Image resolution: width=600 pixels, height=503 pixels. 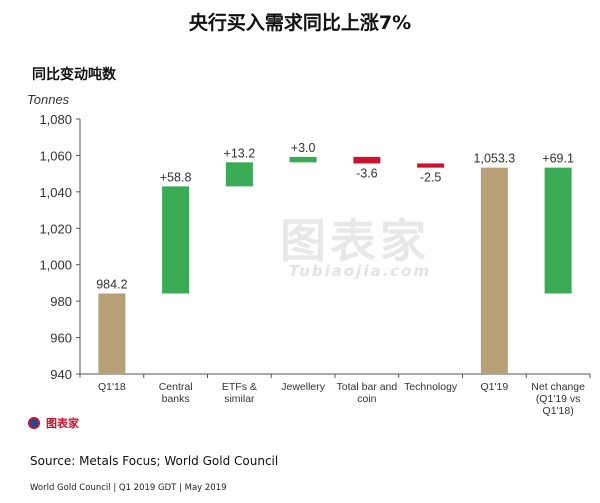 I want to click on bar-value-label: +13.2, so click(x=240, y=153).